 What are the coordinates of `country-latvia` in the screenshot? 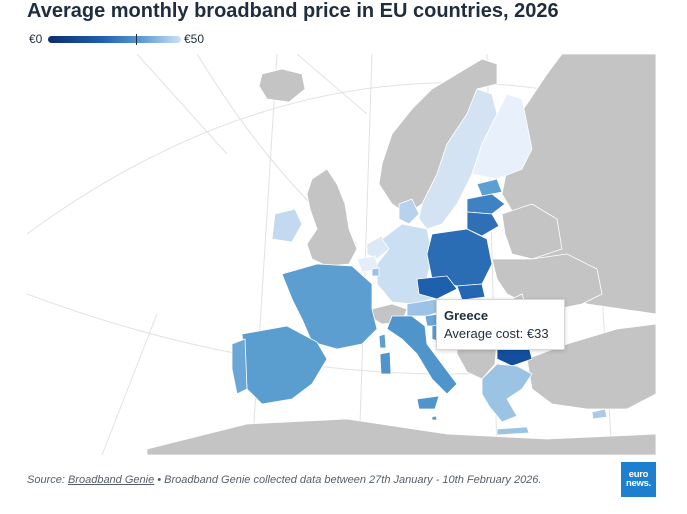 It's located at (486, 204).